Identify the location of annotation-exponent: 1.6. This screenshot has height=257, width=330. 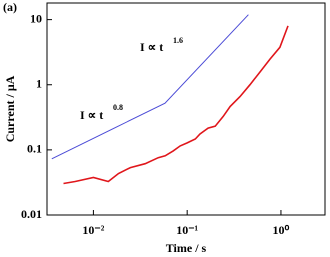
(178, 40).